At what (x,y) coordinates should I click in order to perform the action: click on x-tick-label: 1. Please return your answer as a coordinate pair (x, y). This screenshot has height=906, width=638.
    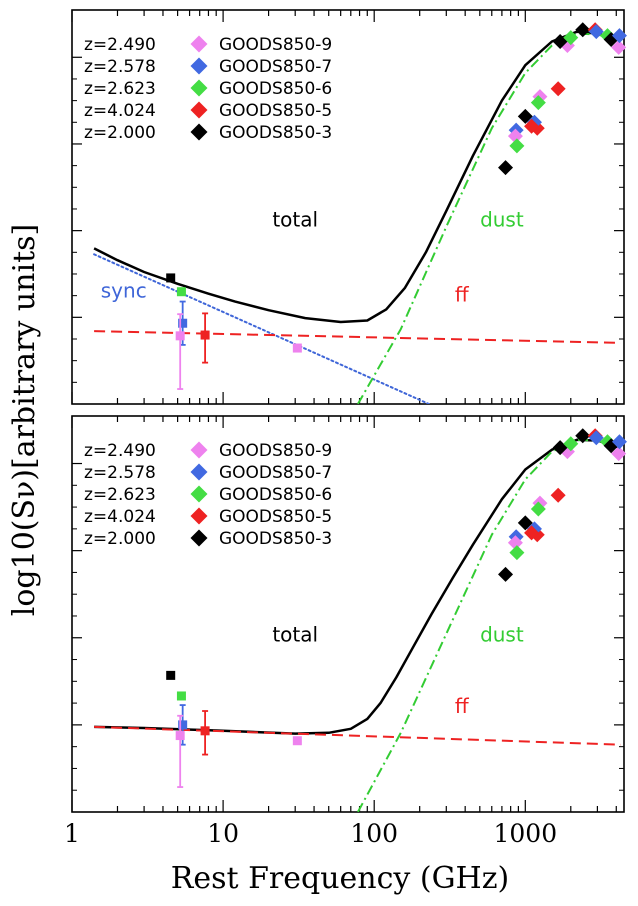
    Looking at the image, I should click on (72, 833).